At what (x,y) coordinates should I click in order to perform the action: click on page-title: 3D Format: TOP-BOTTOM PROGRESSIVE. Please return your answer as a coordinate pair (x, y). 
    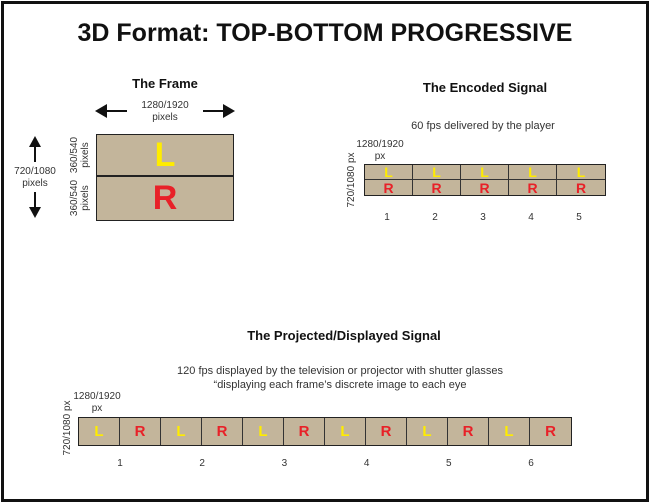
    Looking at the image, I should click on (325, 33).